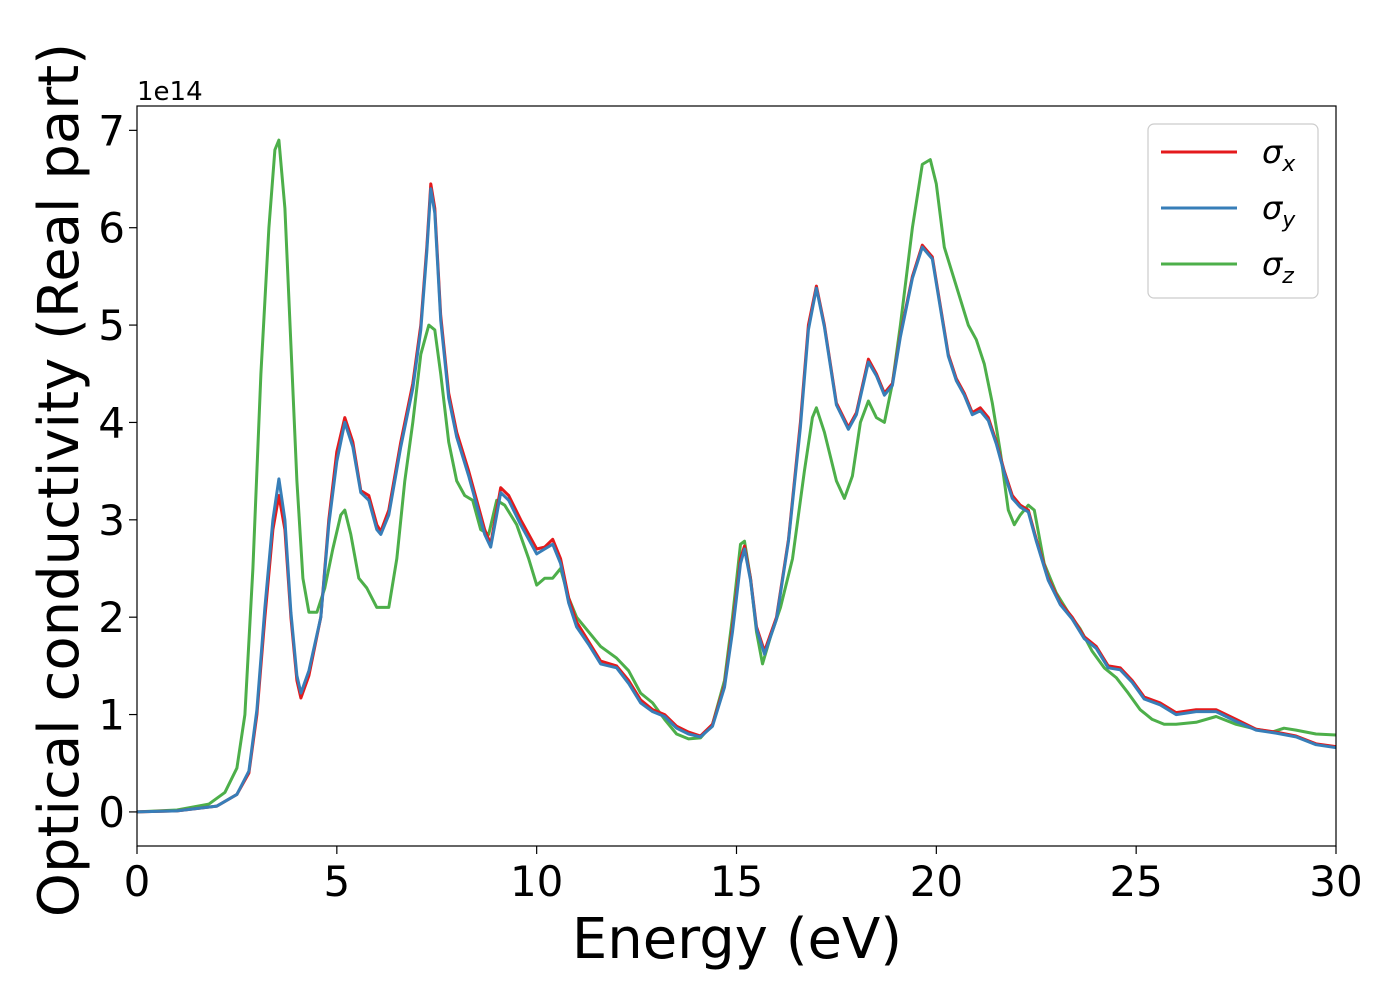 The height and width of the screenshot is (1000, 1400). Describe the element at coordinates (111, 617) in the screenshot. I see `y-tick-label: 2` at that location.